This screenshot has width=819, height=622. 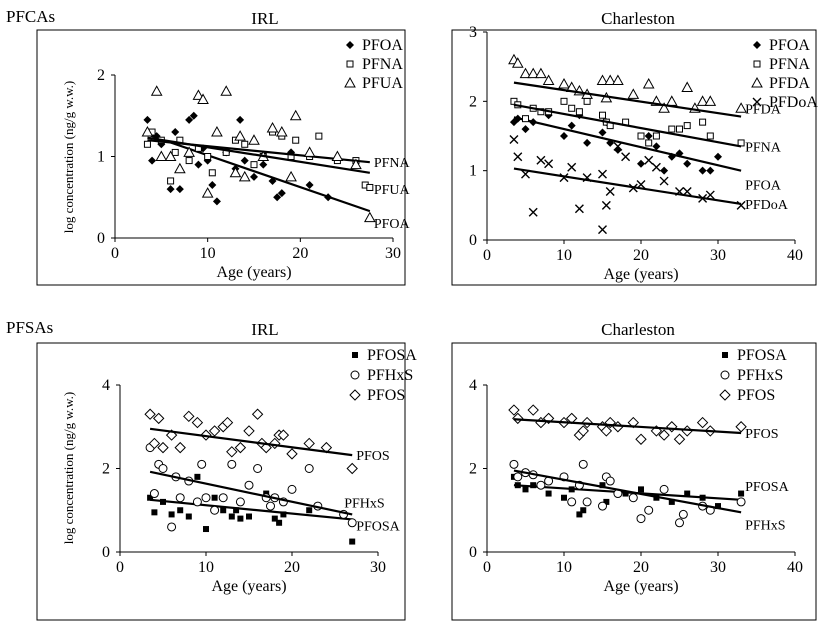 I want to click on x-tick-label: 10, so click(x=564, y=567).